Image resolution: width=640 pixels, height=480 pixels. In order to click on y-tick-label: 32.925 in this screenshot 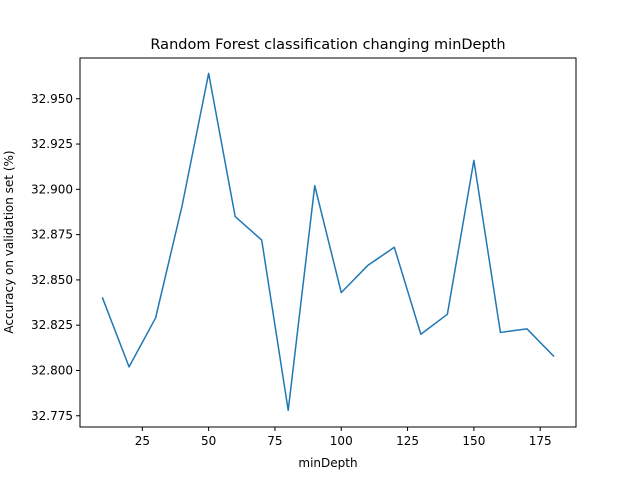, I will do `click(52, 144)`.